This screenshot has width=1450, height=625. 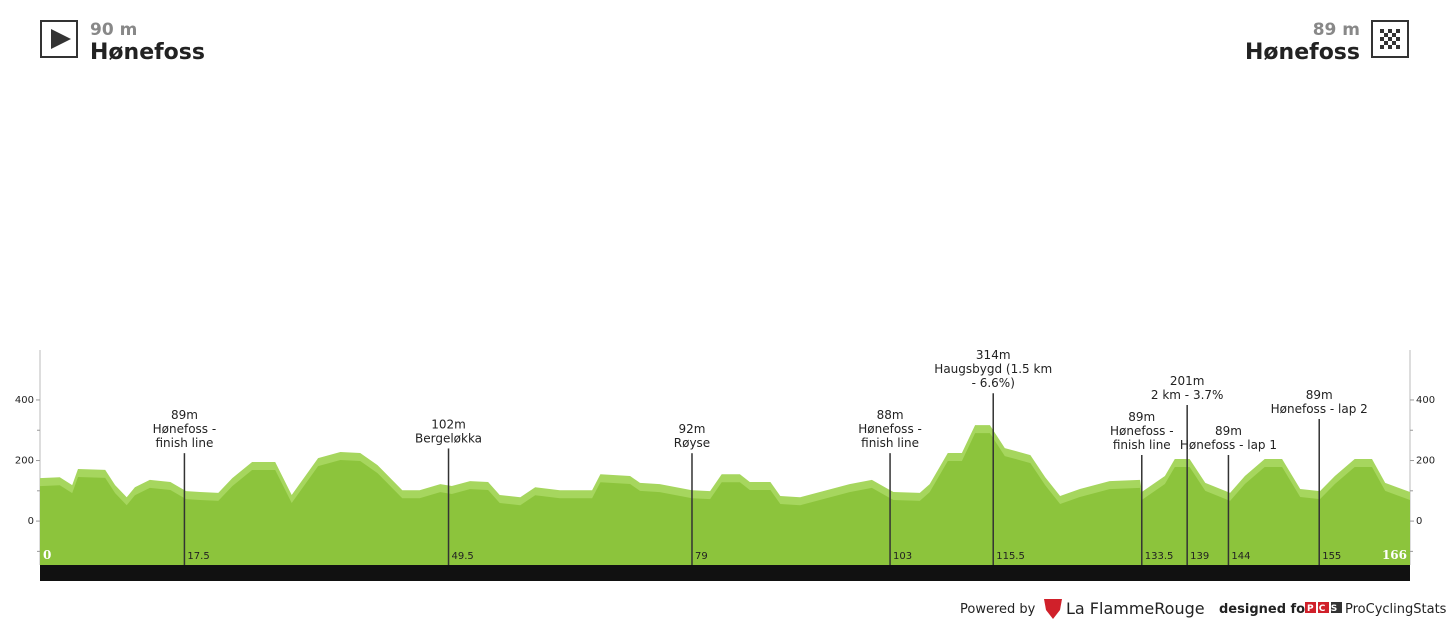 What do you see at coordinates (1187, 381) in the screenshot?
I see `waypoint-elevation: 201m` at bounding box center [1187, 381].